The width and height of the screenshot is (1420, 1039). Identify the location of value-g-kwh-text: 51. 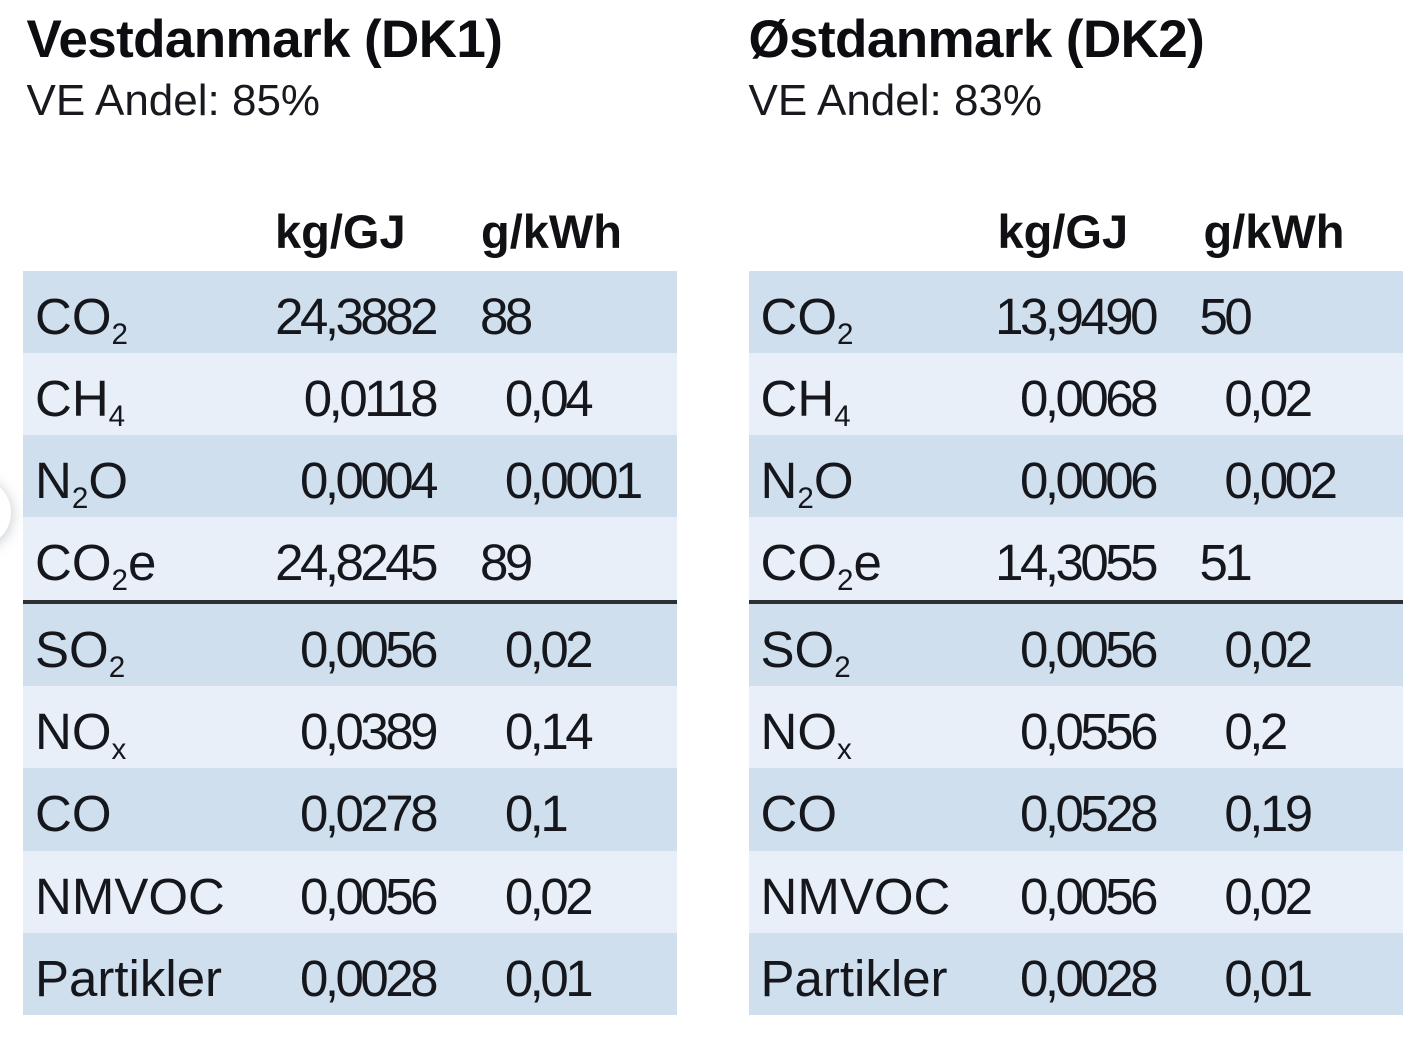
(1226, 563).